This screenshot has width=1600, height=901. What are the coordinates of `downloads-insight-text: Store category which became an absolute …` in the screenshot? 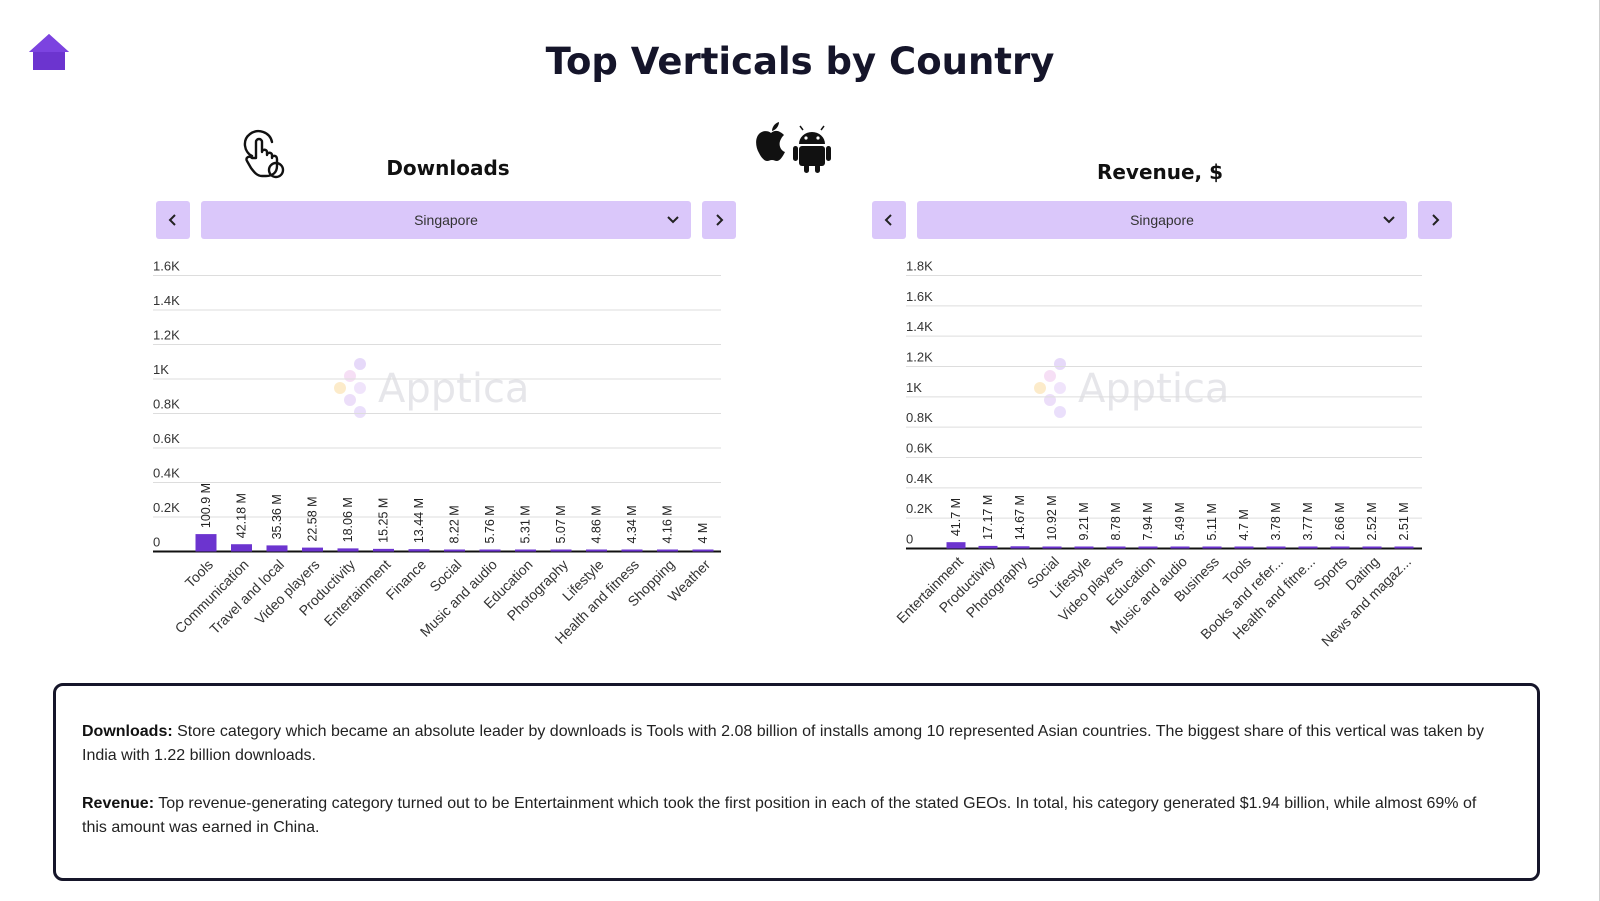 It's located at (783, 743).